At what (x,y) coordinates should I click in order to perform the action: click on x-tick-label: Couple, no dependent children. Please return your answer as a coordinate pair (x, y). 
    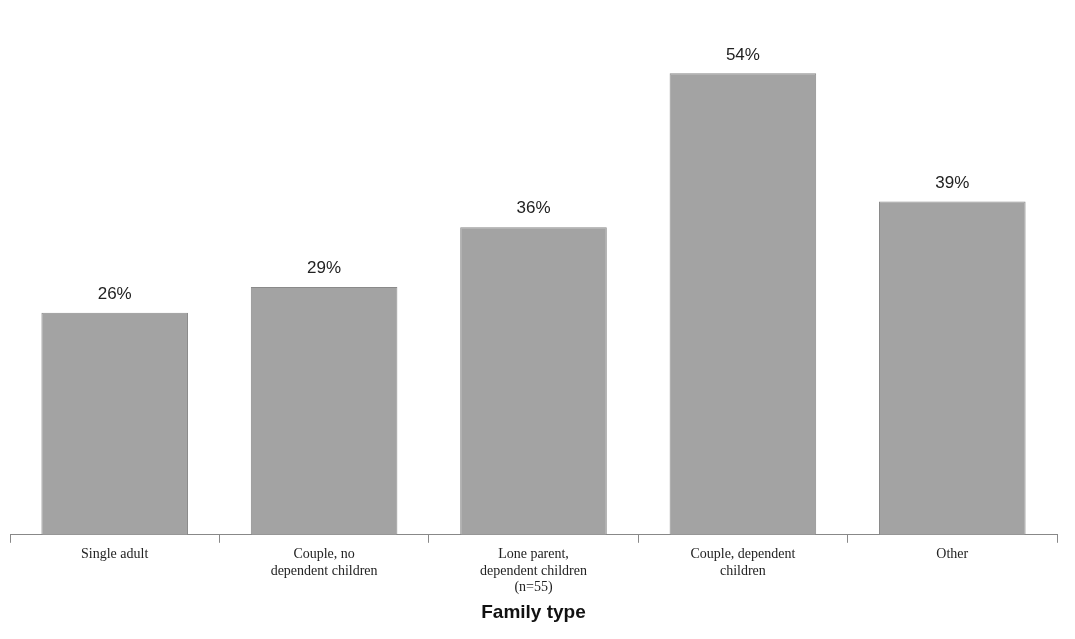
    Looking at the image, I should click on (324, 561).